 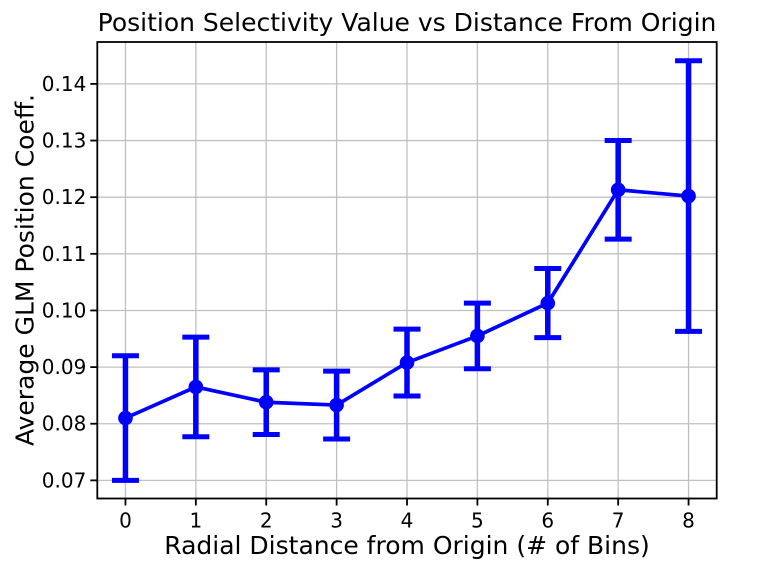 I want to click on y-tick-label: 0.07, so click(x=64, y=480).